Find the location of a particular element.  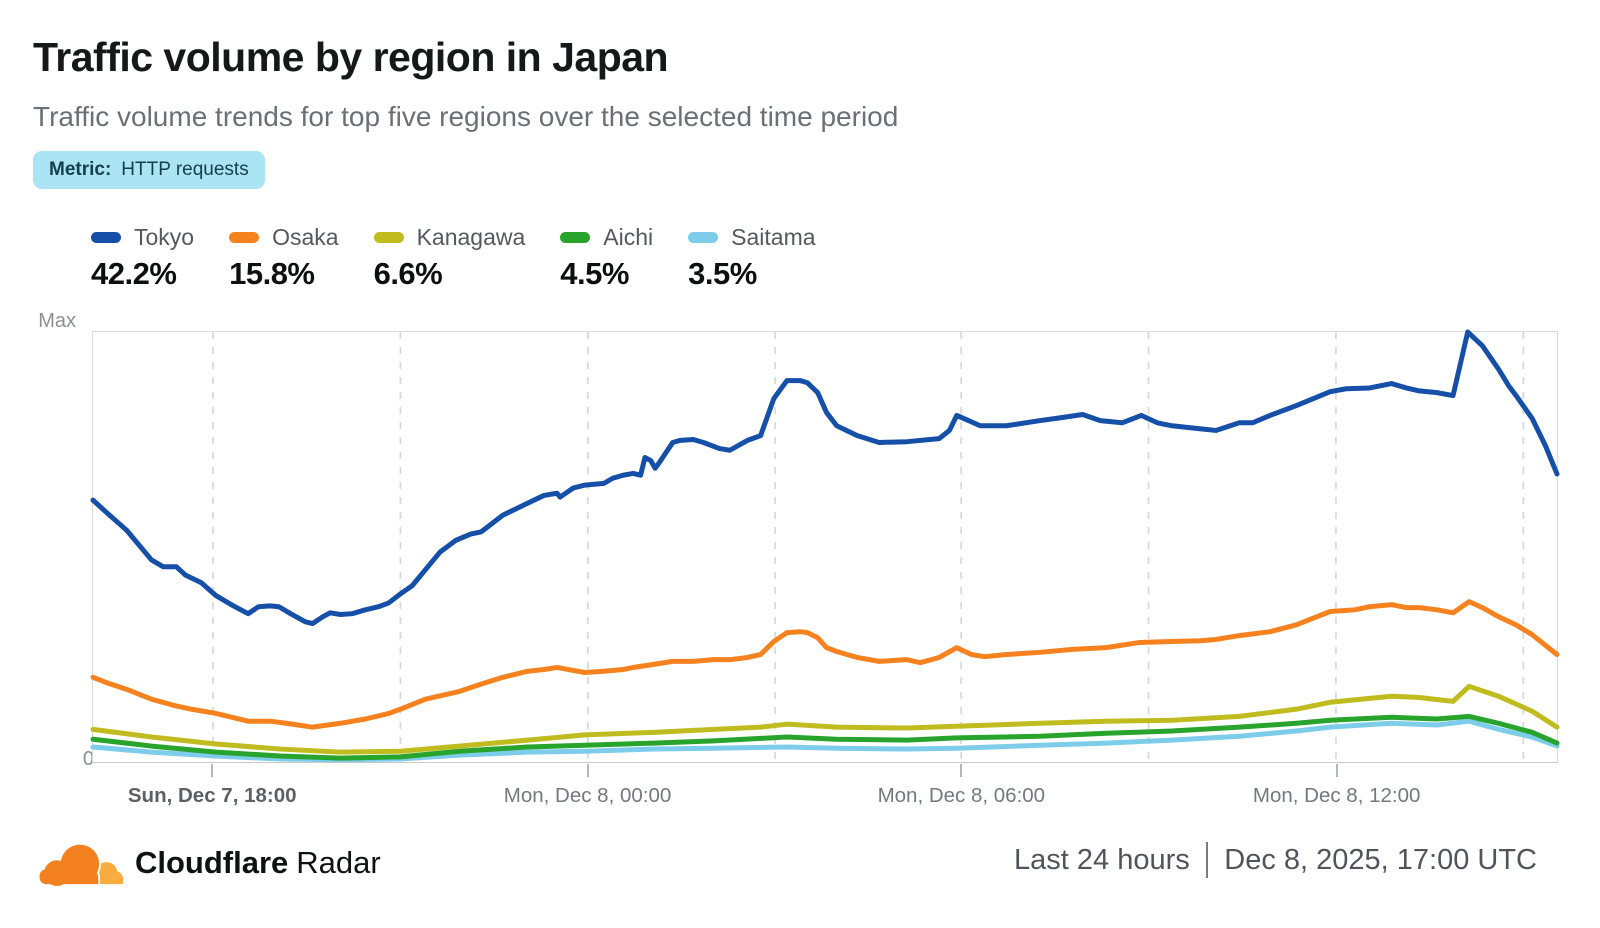

x-axis-ticks is located at coordinates (825, 771).